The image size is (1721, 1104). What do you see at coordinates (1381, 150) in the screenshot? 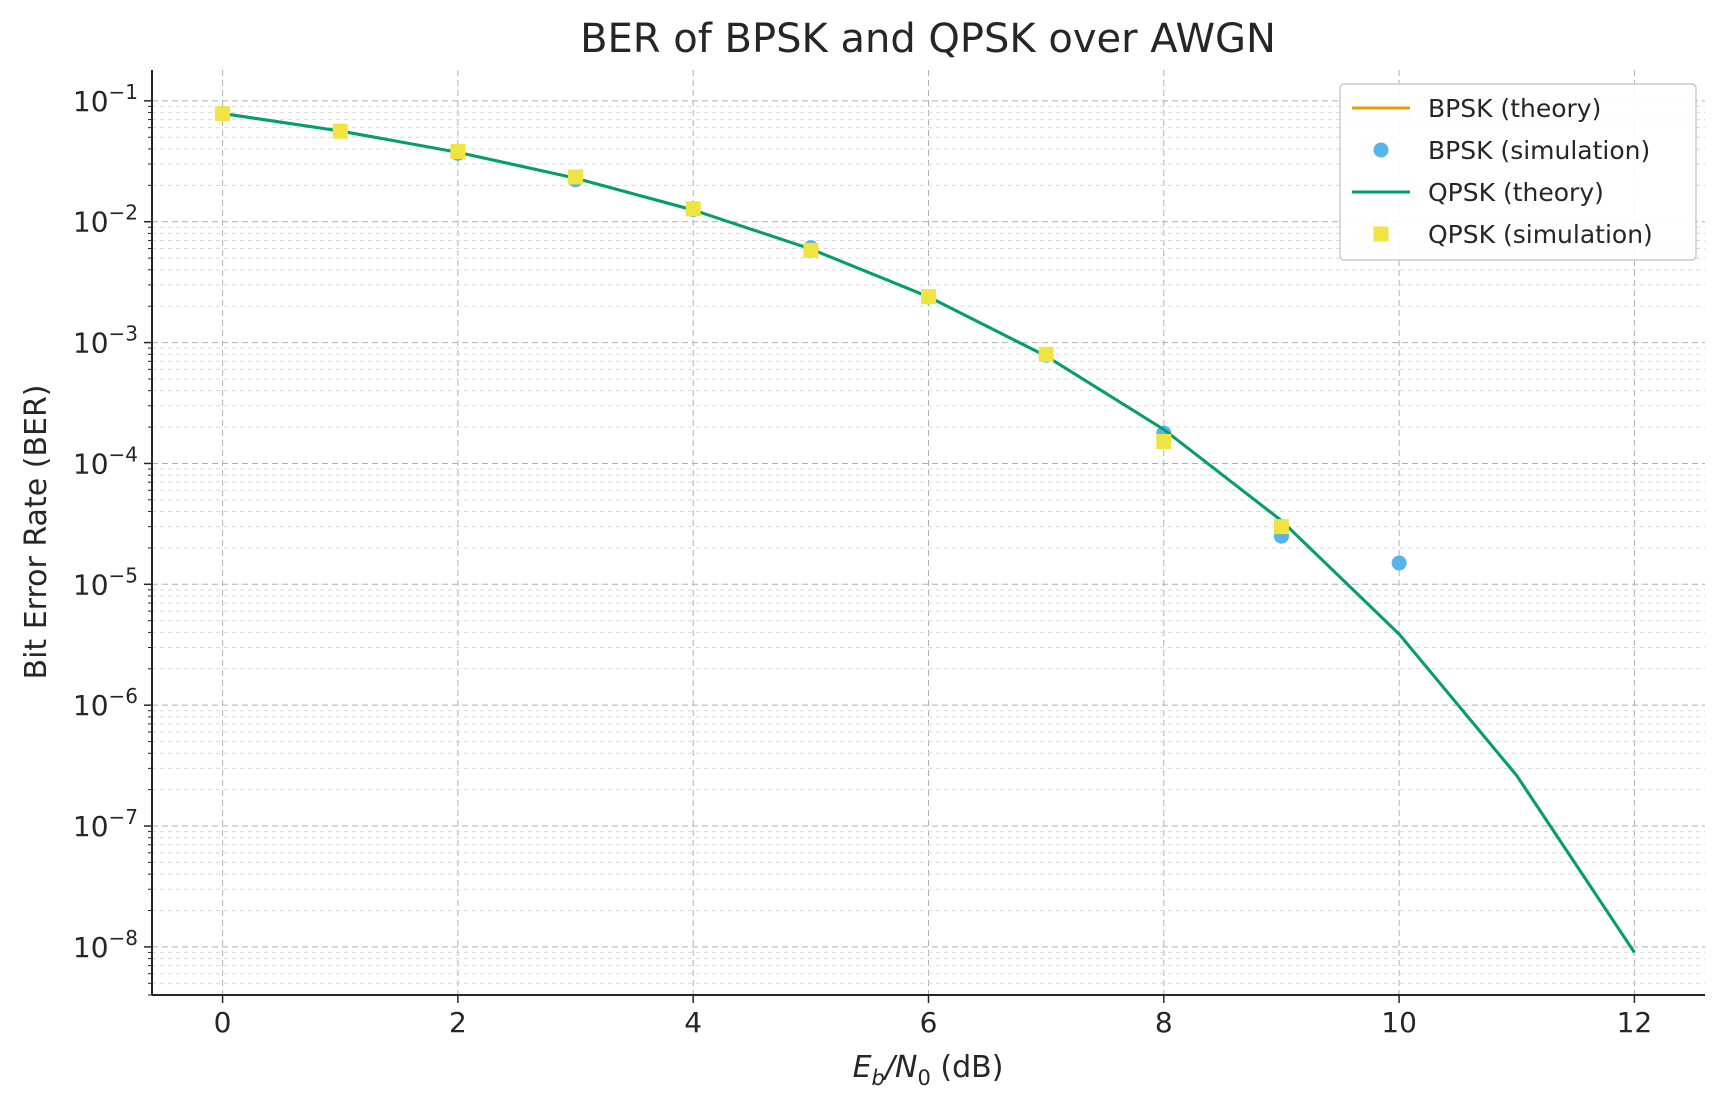
I see `legend-circle-swatch` at bounding box center [1381, 150].